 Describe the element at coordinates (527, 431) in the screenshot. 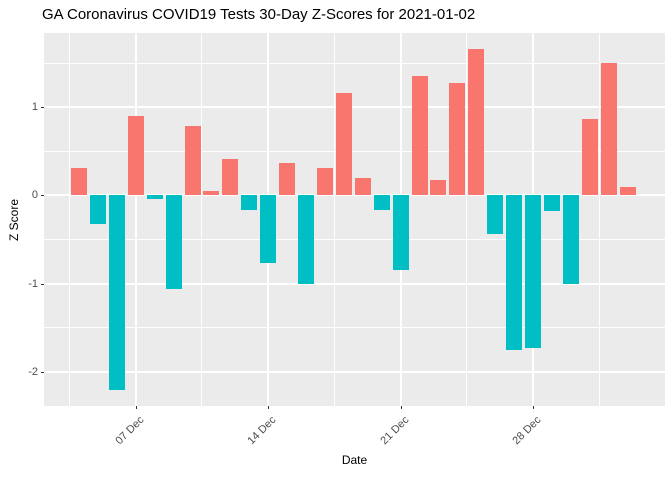

I see `x-tick-label: 28 Dec` at that location.